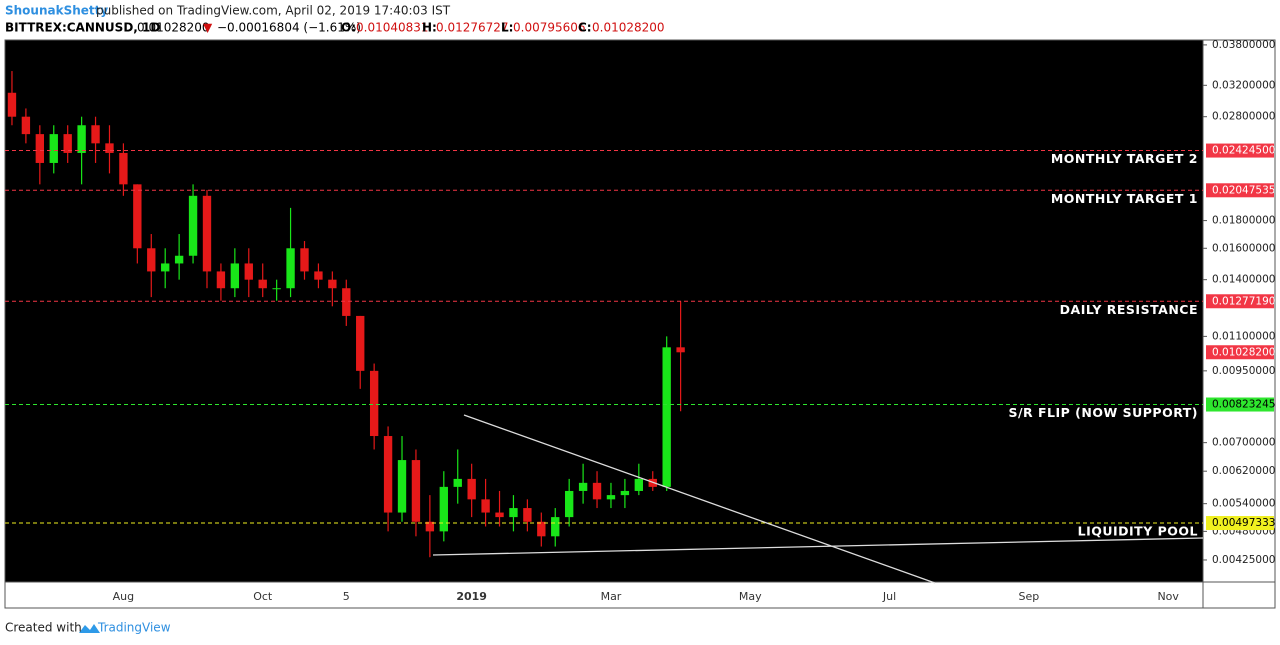 Image resolution: width=1280 pixels, height=645 pixels. I want to click on y-tick-label: 0.00540000, so click(1243, 504).